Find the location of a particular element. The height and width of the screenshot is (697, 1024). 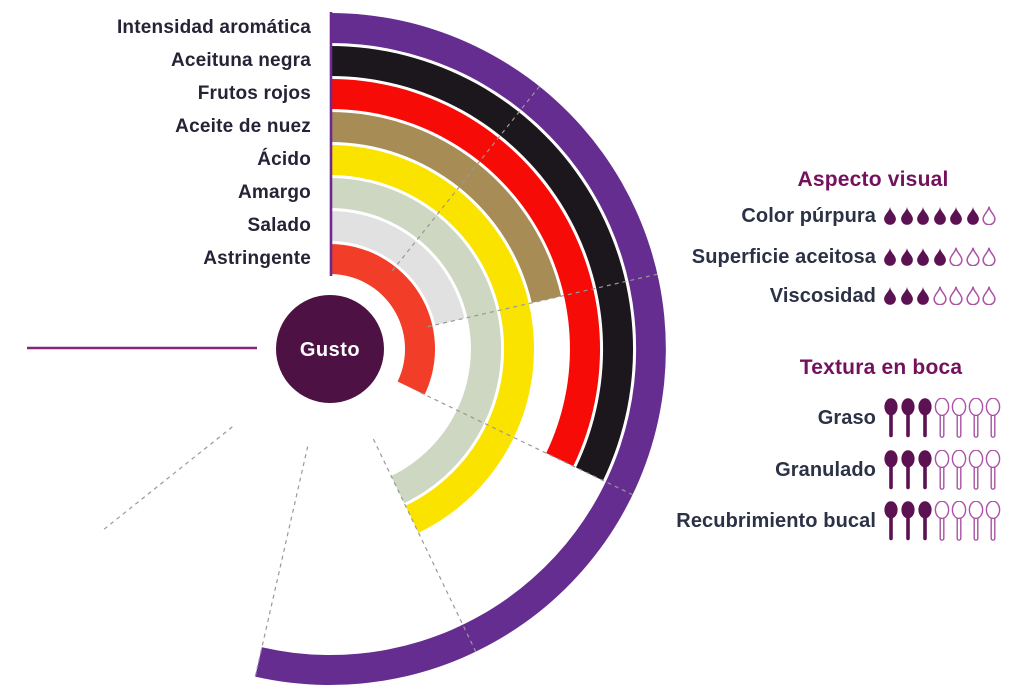

picto-row-label: Viscosidad is located at coordinates (822, 296).